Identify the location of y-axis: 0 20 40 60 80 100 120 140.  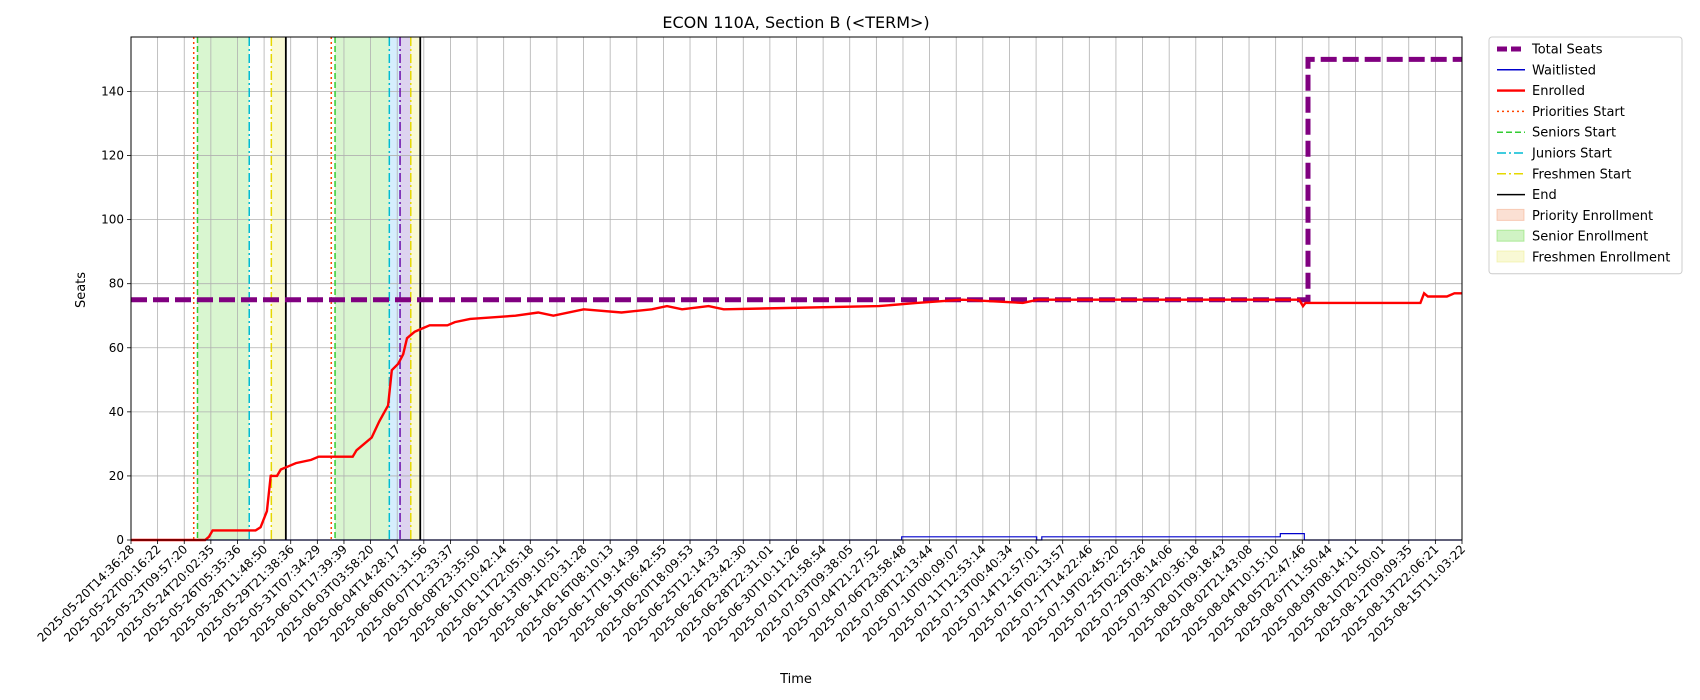
(116, 315).